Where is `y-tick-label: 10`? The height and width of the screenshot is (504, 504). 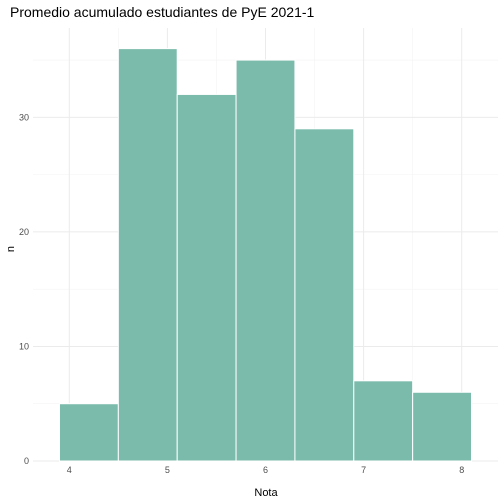
y-tick-label: 10 is located at coordinates (24, 346).